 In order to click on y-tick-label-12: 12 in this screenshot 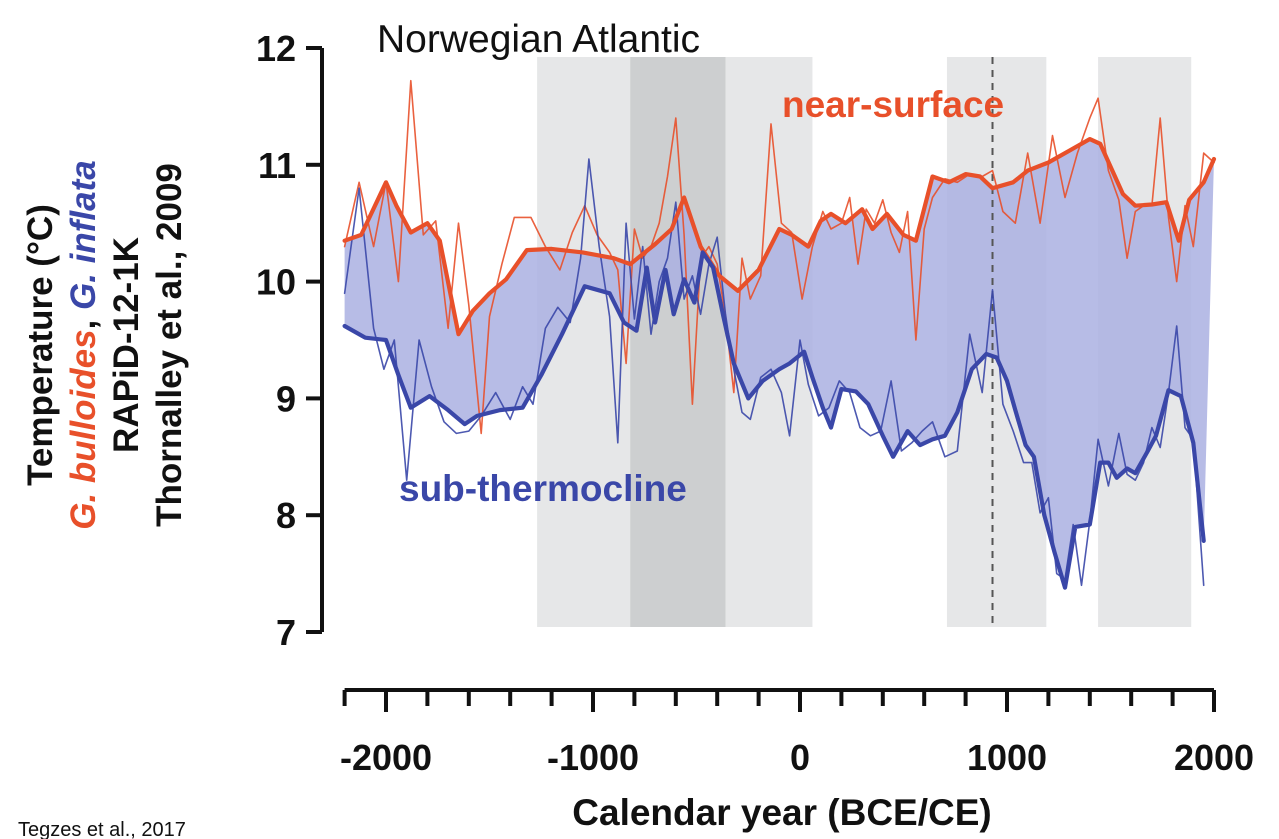, I will do `click(276, 48)`.